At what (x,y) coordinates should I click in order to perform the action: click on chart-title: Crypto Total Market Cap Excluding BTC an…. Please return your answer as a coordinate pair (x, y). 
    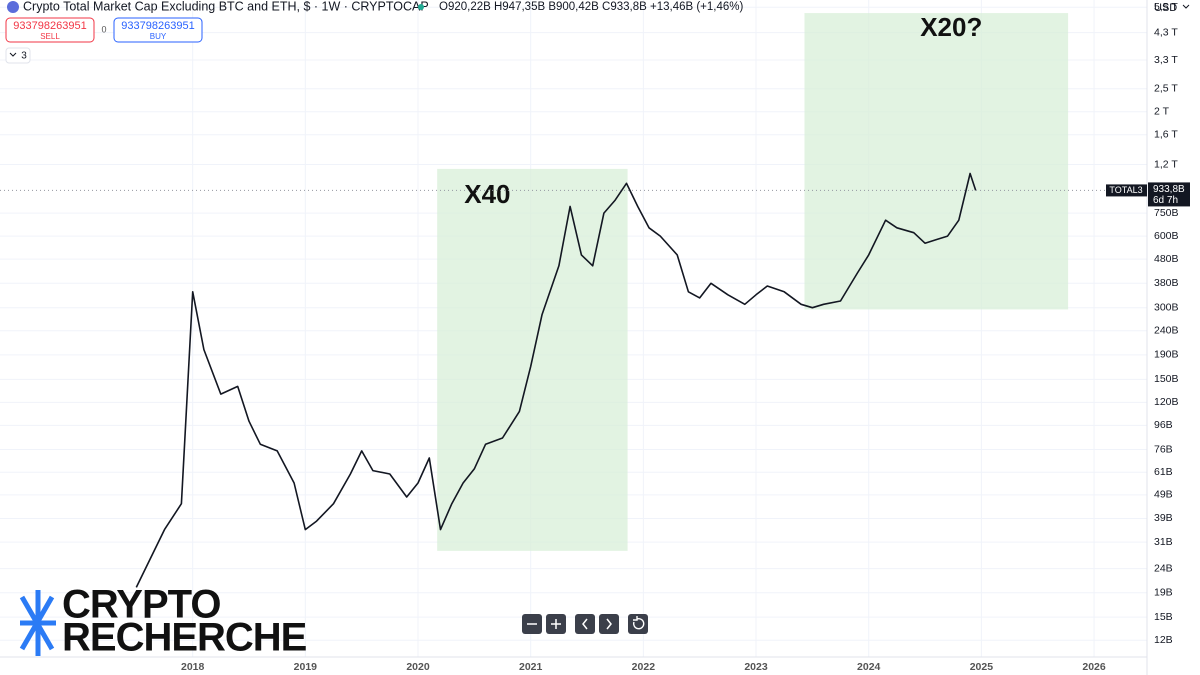
    Looking at the image, I should click on (226, 6).